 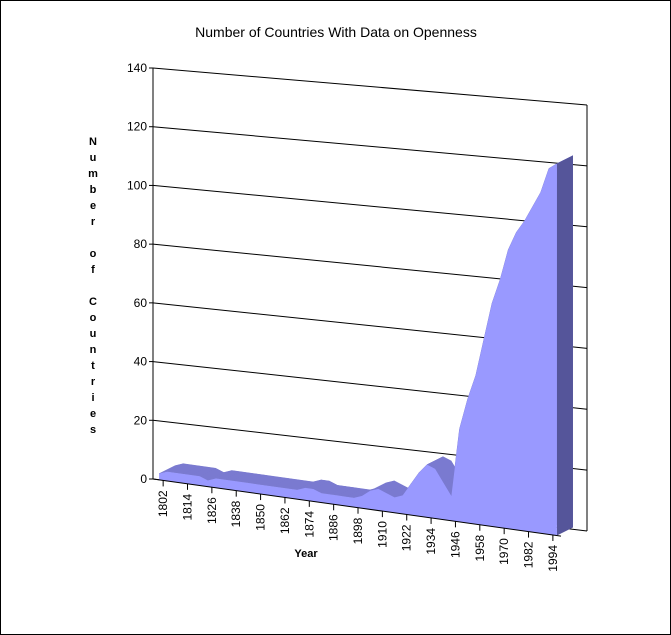 What do you see at coordinates (137, 127) in the screenshot?
I see `y-tick-label: 120` at bounding box center [137, 127].